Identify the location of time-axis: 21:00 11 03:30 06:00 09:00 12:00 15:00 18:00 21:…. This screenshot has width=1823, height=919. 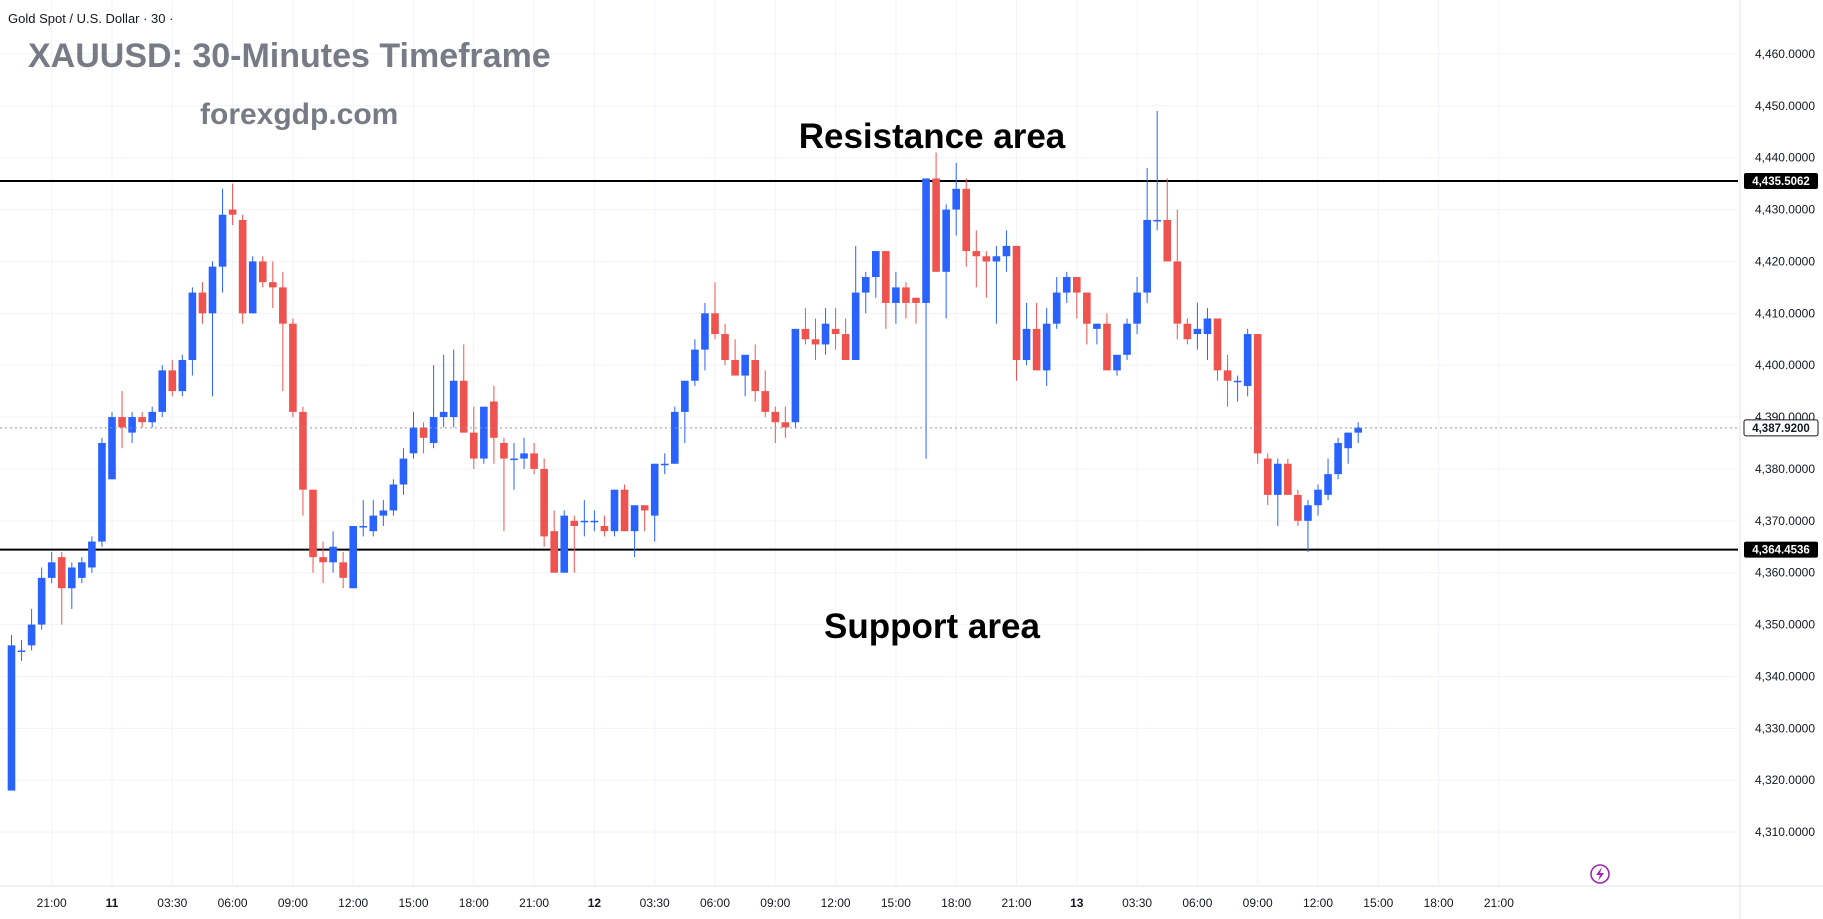
(776, 903).